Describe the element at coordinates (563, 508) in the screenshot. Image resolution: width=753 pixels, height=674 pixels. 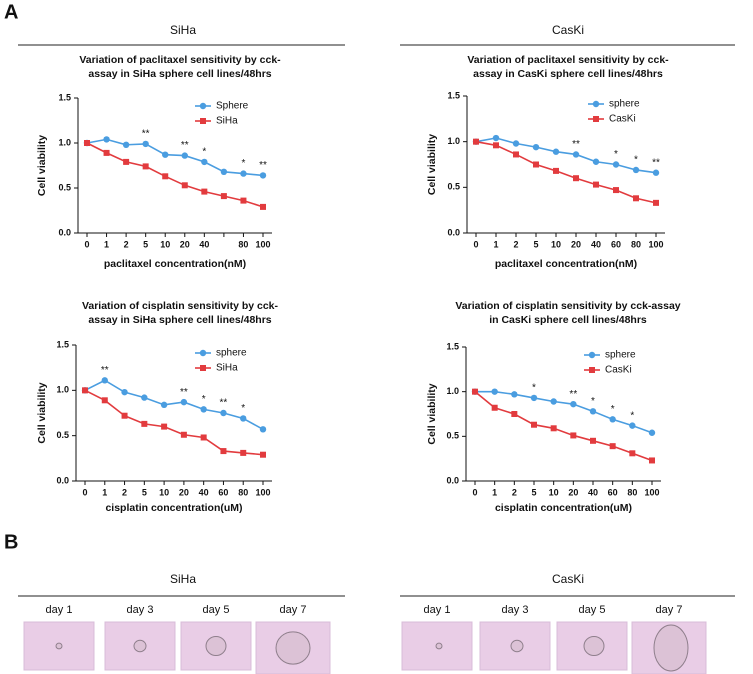
I see `x-axis-label: cisplatin concentration(uM)` at that location.